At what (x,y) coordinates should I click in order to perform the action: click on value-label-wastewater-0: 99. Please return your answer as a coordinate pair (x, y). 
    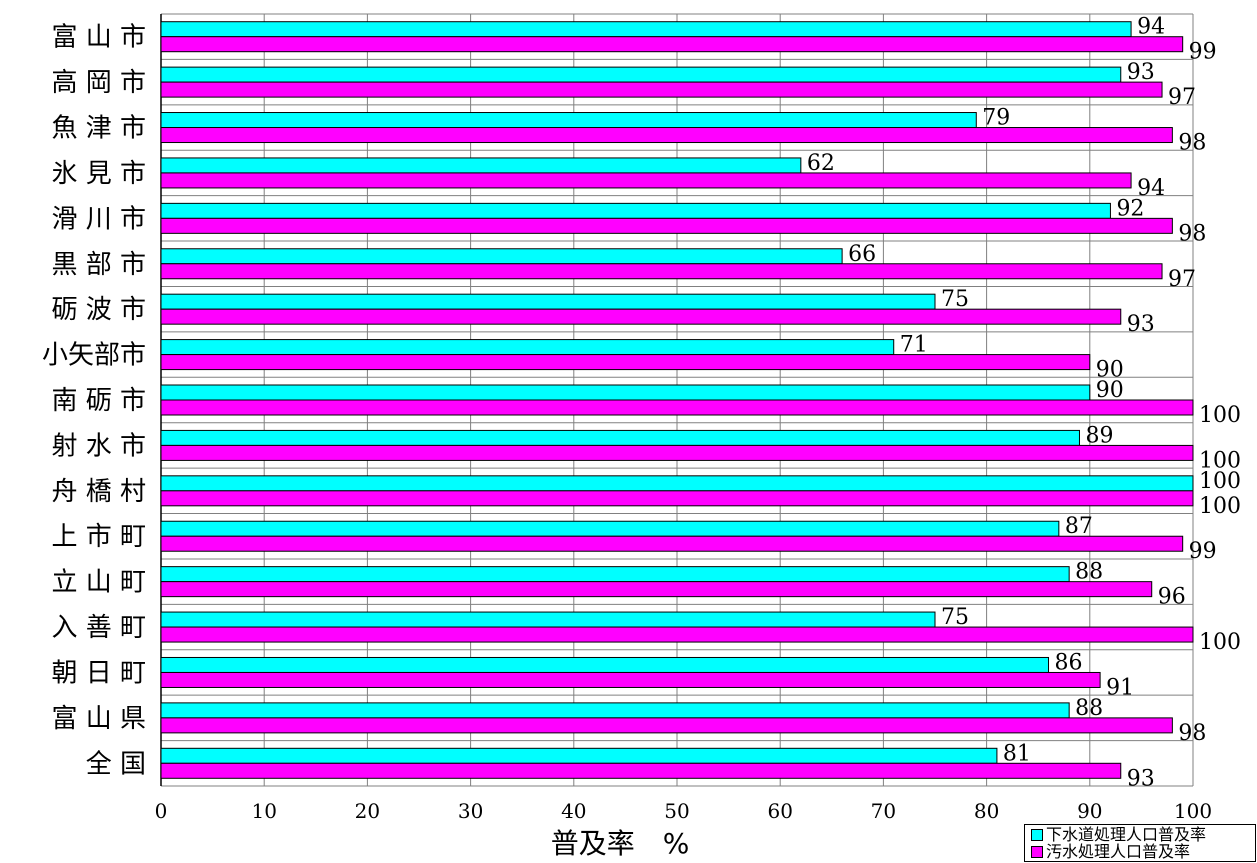
    Looking at the image, I should click on (1203, 52).